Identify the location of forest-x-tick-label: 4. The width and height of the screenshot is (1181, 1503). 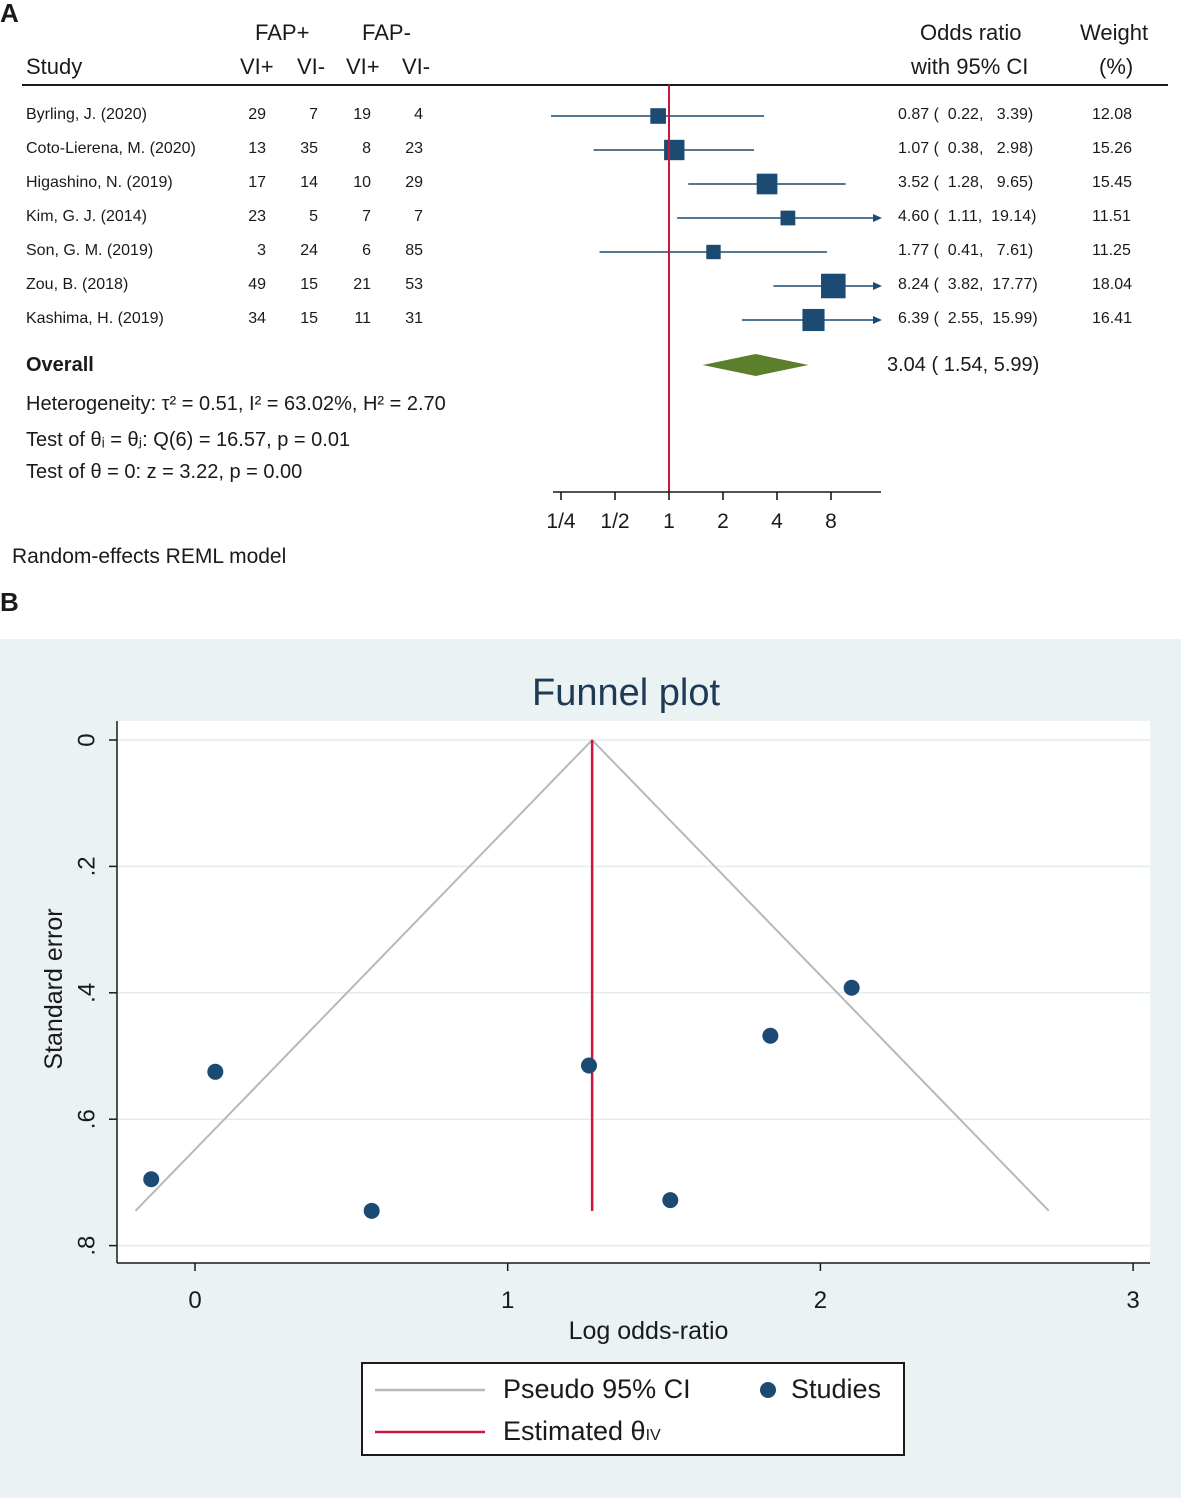
(777, 521).